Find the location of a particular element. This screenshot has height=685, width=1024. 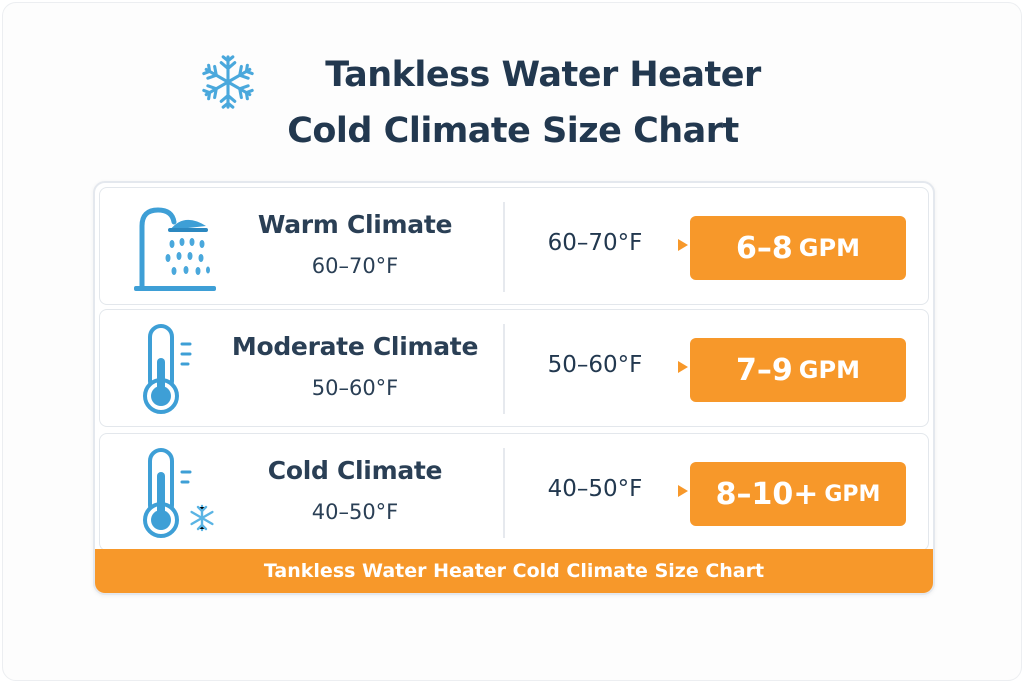

table-row: Cold Climate 40–50°F 40–50°F 8–10+ GPM is located at coordinates (514, 492).